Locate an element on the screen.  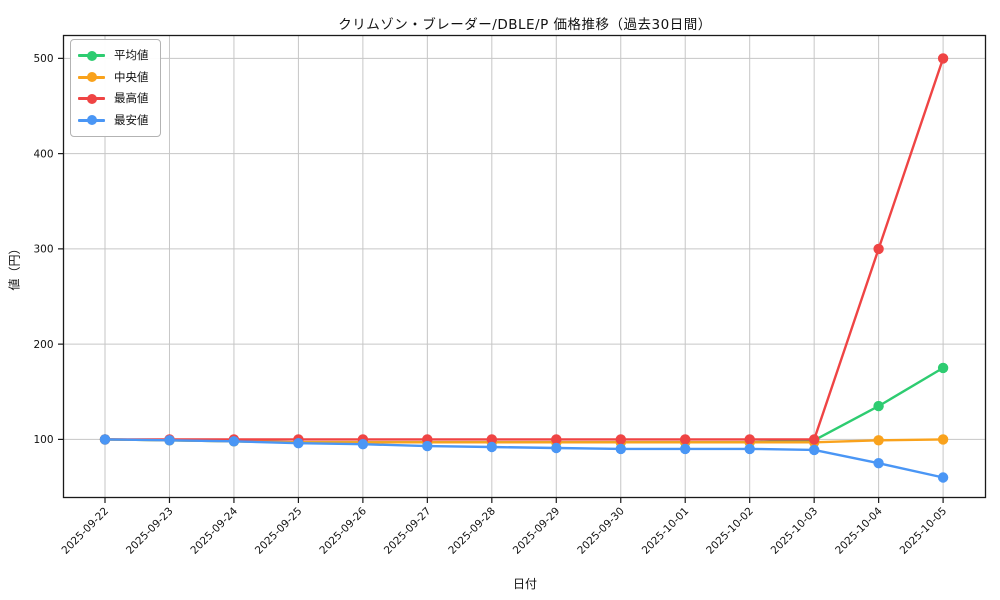
legend-item-average: 平均値 is located at coordinates (113, 56).